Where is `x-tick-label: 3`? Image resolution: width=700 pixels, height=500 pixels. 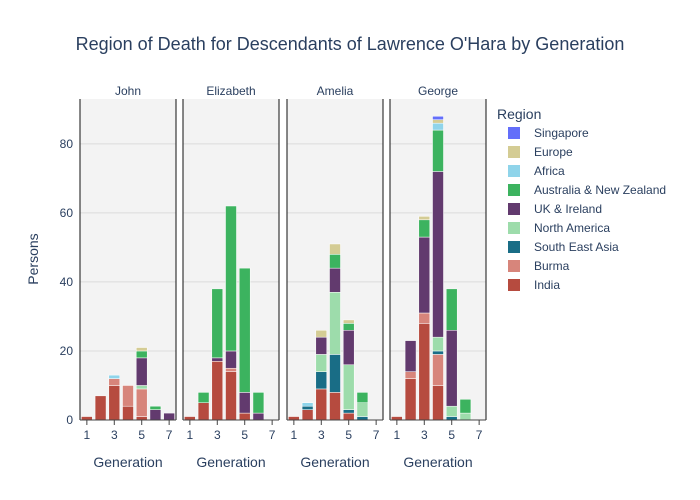 x-tick-label: 3 is located at coordinates (321, 435).